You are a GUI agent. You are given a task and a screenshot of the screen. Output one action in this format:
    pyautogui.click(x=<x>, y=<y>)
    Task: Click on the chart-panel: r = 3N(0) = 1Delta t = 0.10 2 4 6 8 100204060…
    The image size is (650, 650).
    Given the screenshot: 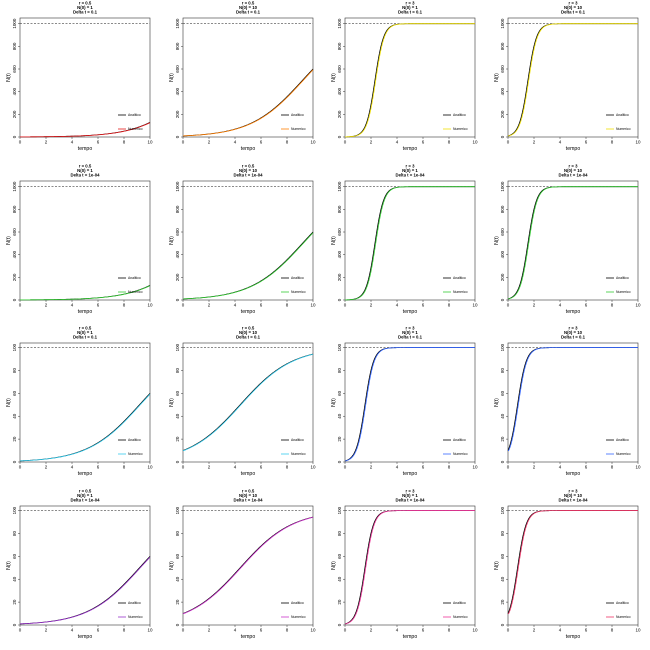 What is the action you would take?
    pyautogui.click(x=406, y=406)
    